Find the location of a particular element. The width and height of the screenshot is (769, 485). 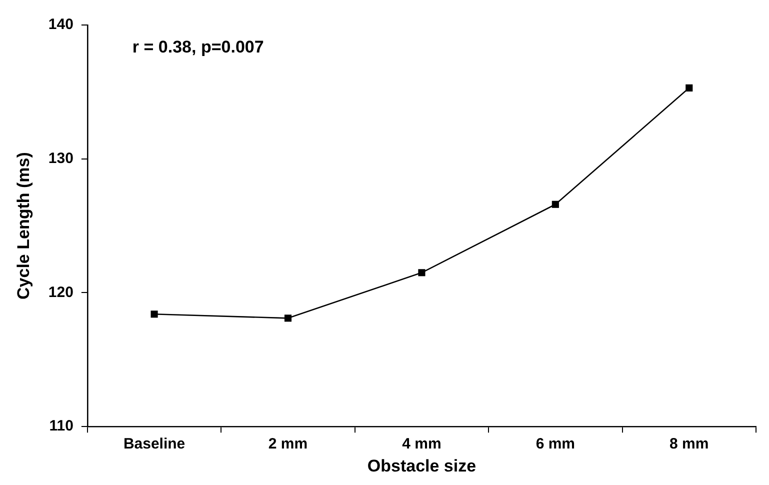

x-axis-title: Obstacle size is located at coordinates (421, 466).